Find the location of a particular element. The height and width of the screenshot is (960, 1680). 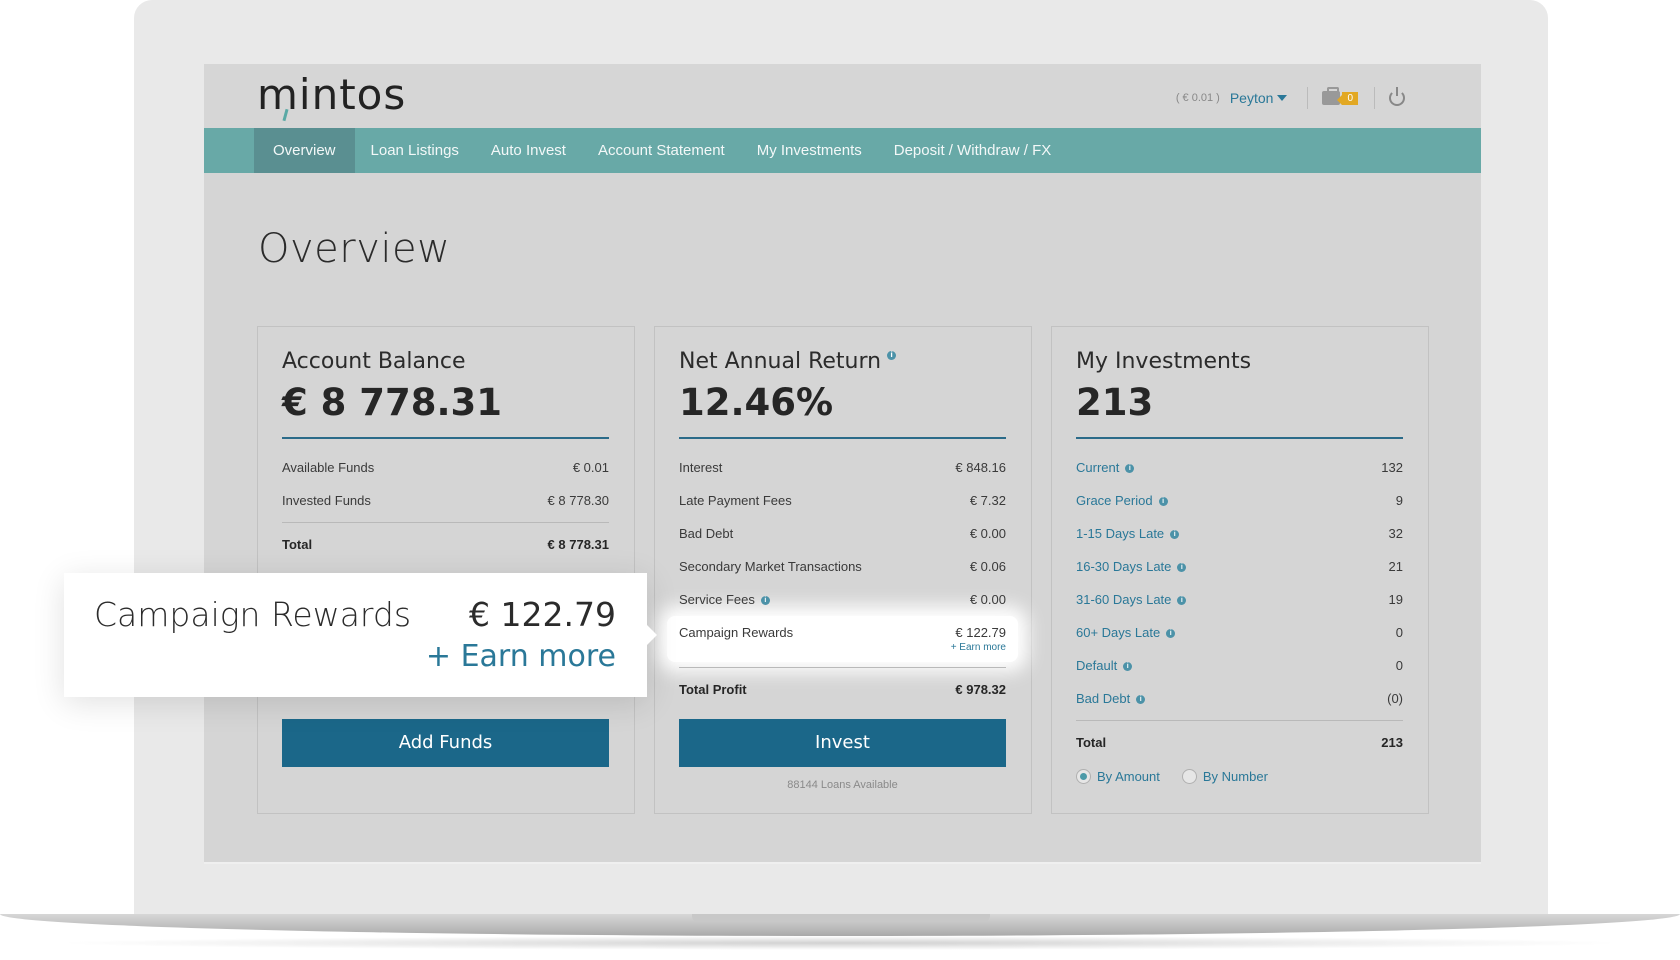

row-value: € 8 778.30 is located at coordinates (578, 500).